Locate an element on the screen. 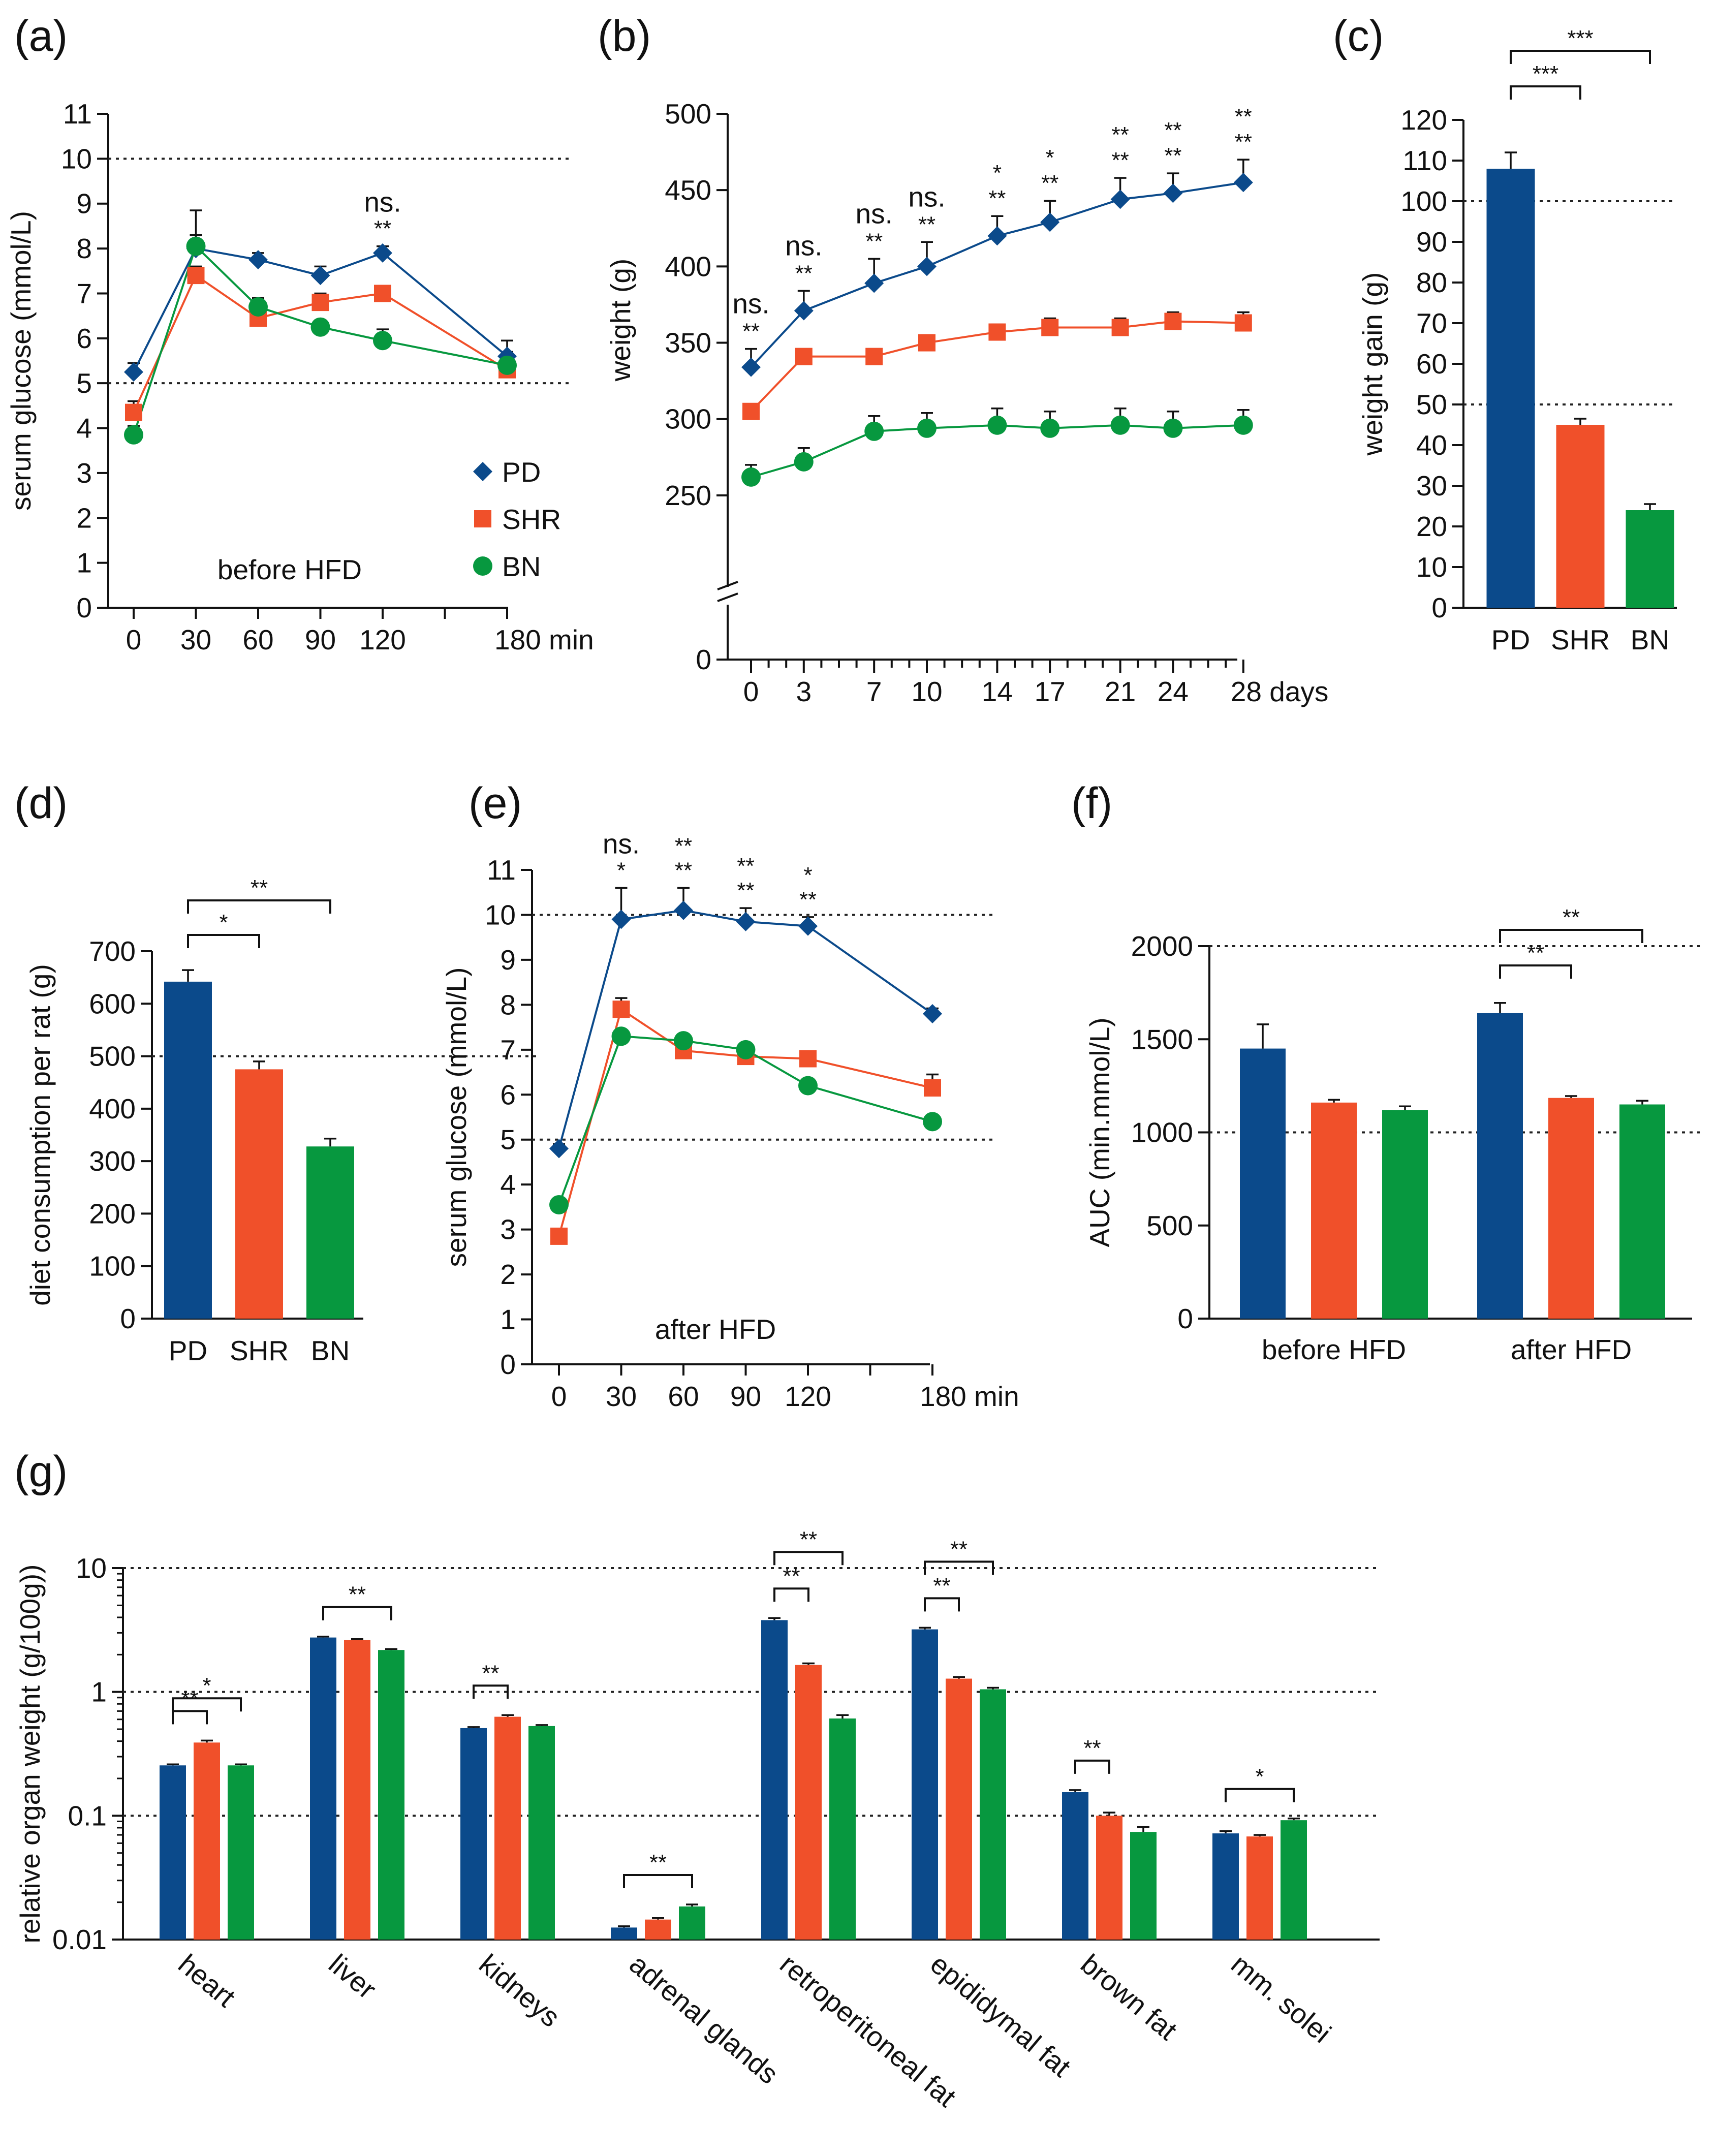 The image size is (1716, 2156). y-axis-title: diet consumption per rat (g) is located at coordinates (40, 1135).